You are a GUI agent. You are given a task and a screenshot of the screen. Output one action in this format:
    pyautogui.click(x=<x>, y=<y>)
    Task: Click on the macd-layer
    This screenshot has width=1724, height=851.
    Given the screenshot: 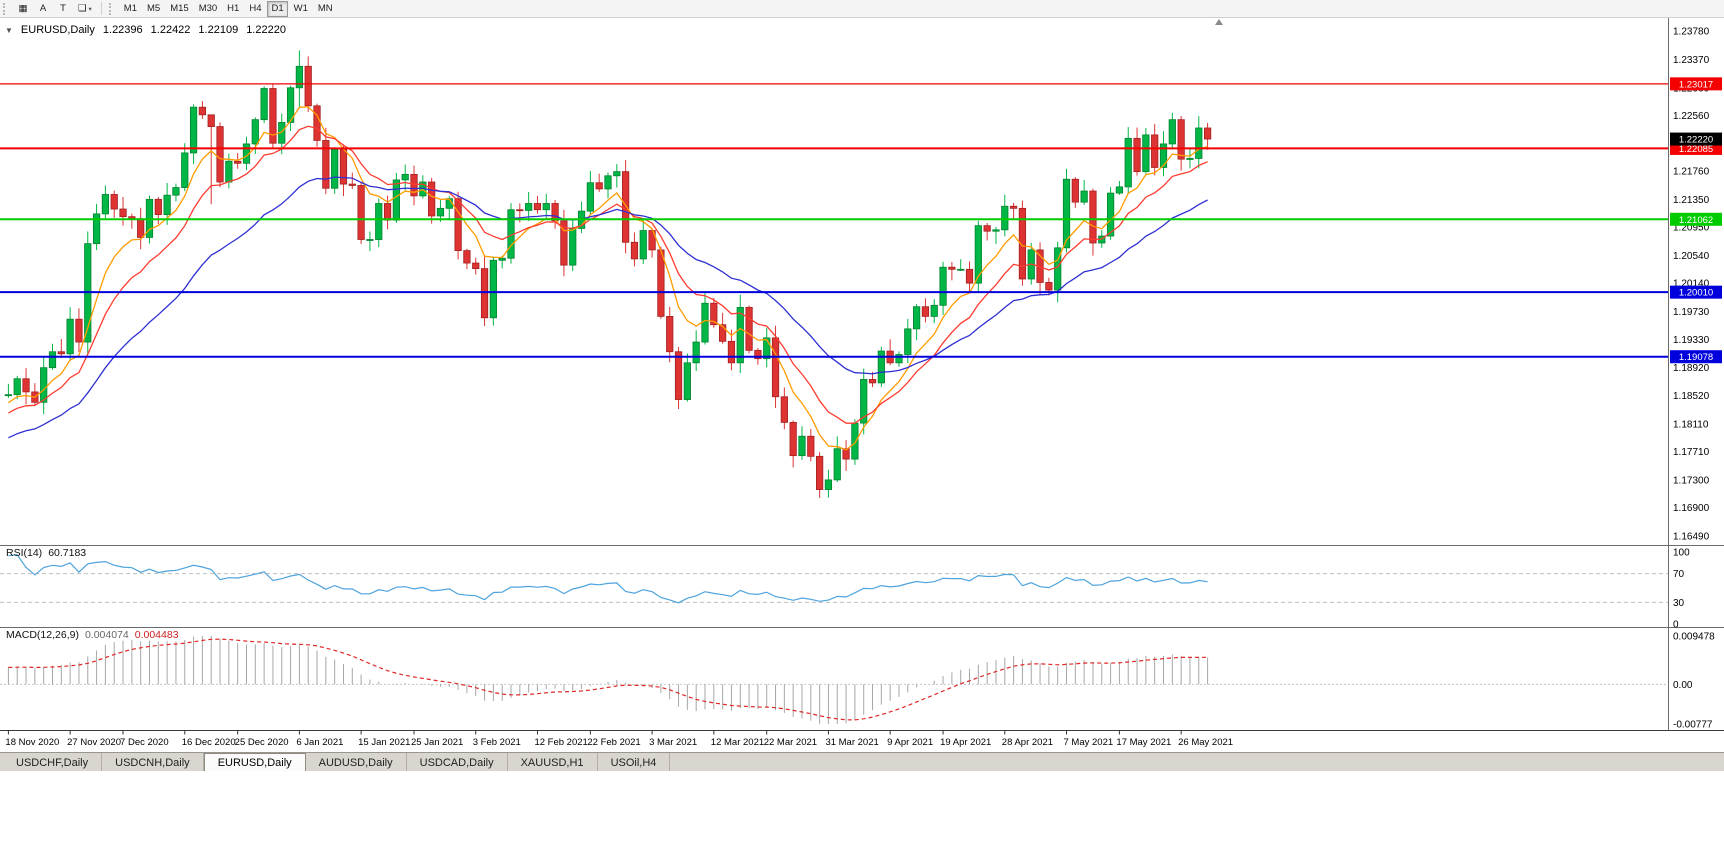 What is the action you would take?
    pyautogui.click(x=608, y=680)
    